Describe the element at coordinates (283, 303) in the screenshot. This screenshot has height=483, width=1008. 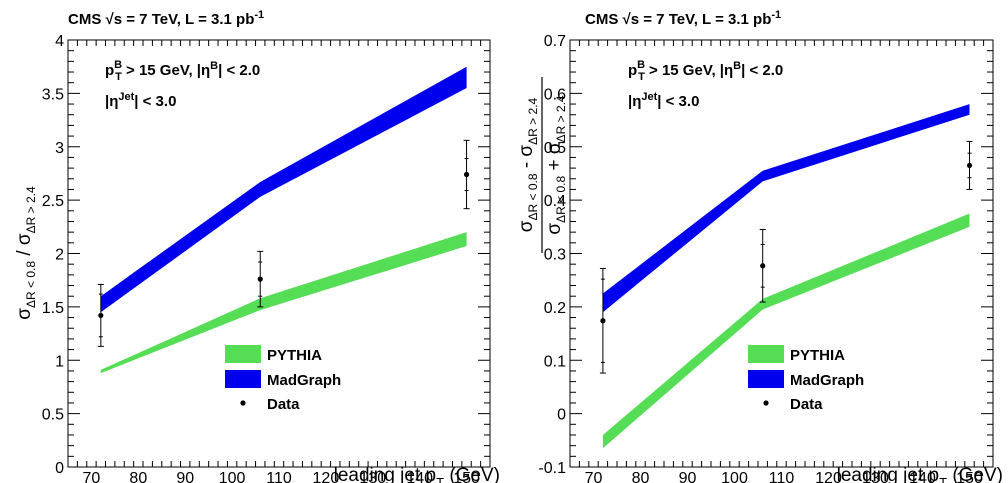
I see `band-pythia` at that location.